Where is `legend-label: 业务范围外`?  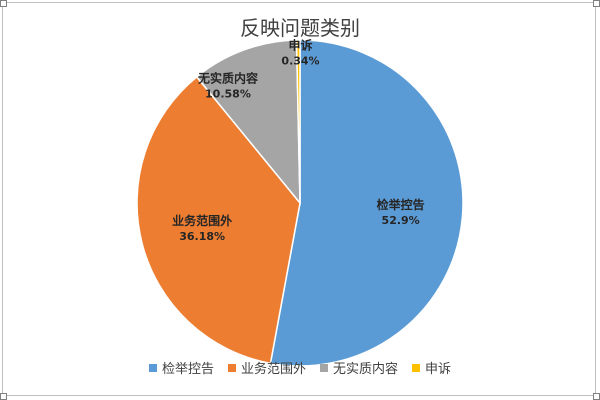
legend-label: 业务范围外 is located at coordinates (273, 369).